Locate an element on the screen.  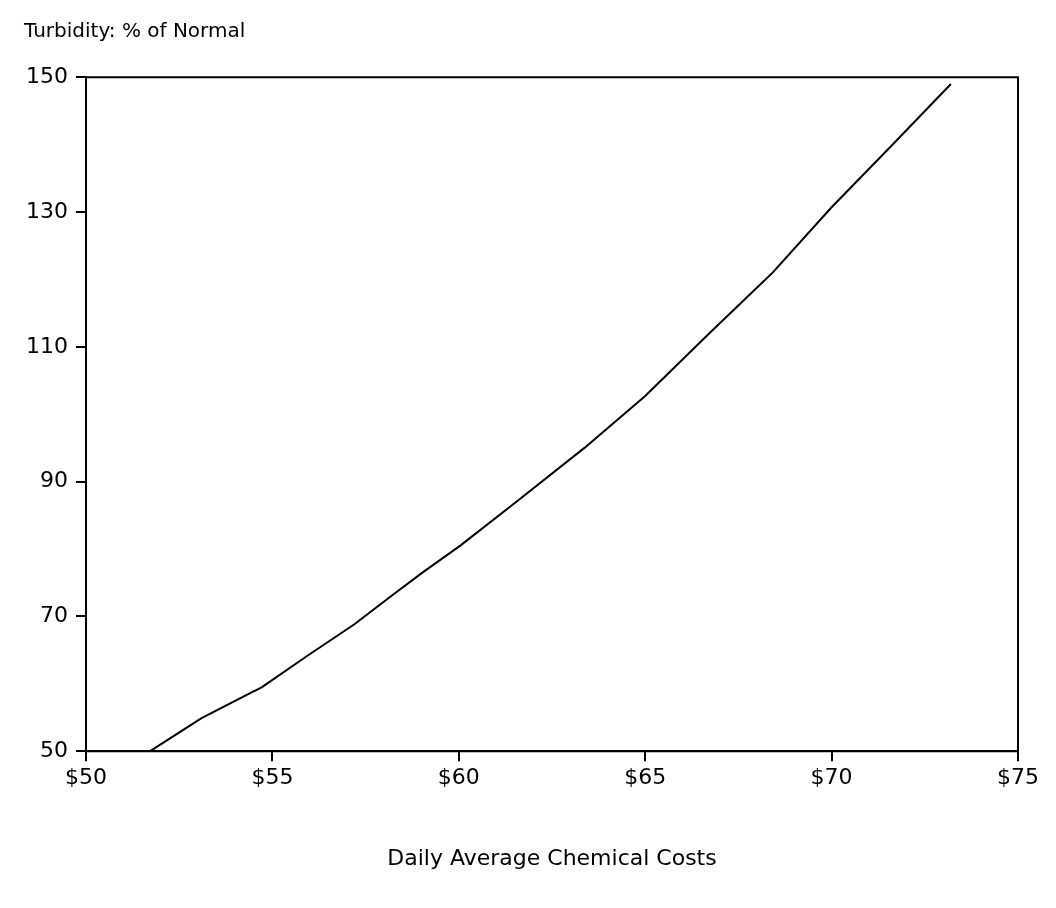
x-tick-label: $50 is located at coordinates (85, 777).